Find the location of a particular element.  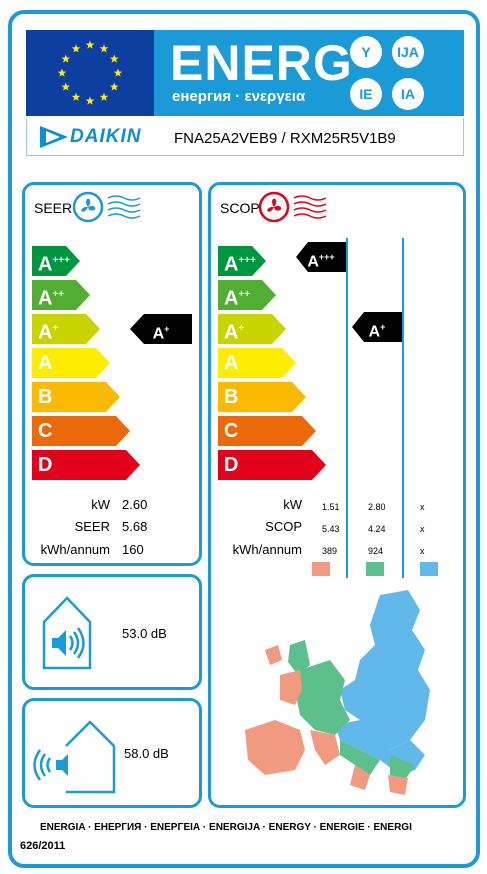

scop-class-arrow: A++ is located at coordinates (247, 295).